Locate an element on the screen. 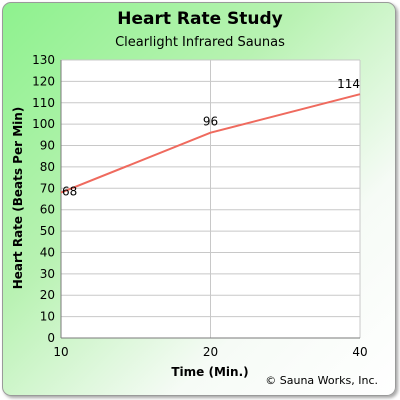 The image size is (400, 400). y-tick-label: 20 is located at coordinates (47, 295).